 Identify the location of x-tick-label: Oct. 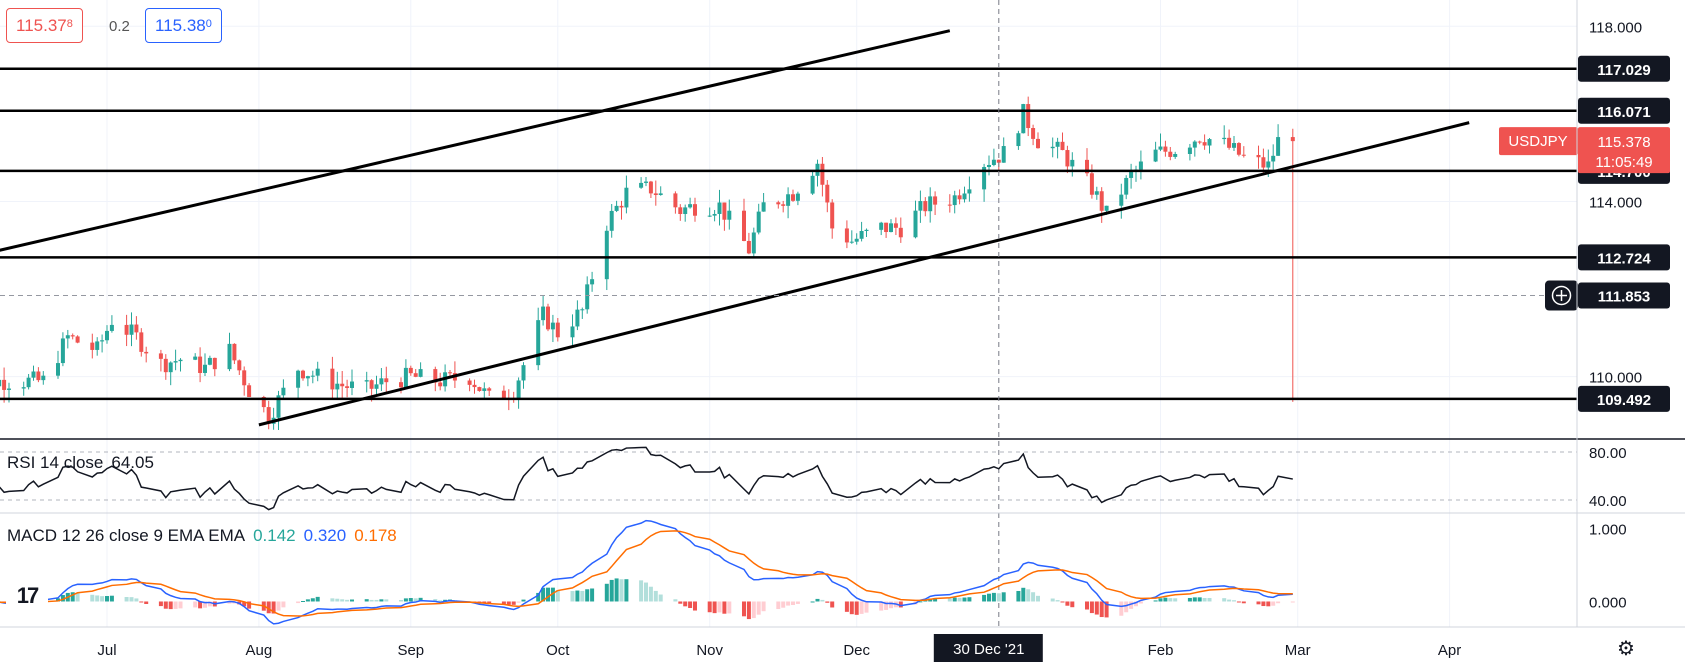
(558, 650).